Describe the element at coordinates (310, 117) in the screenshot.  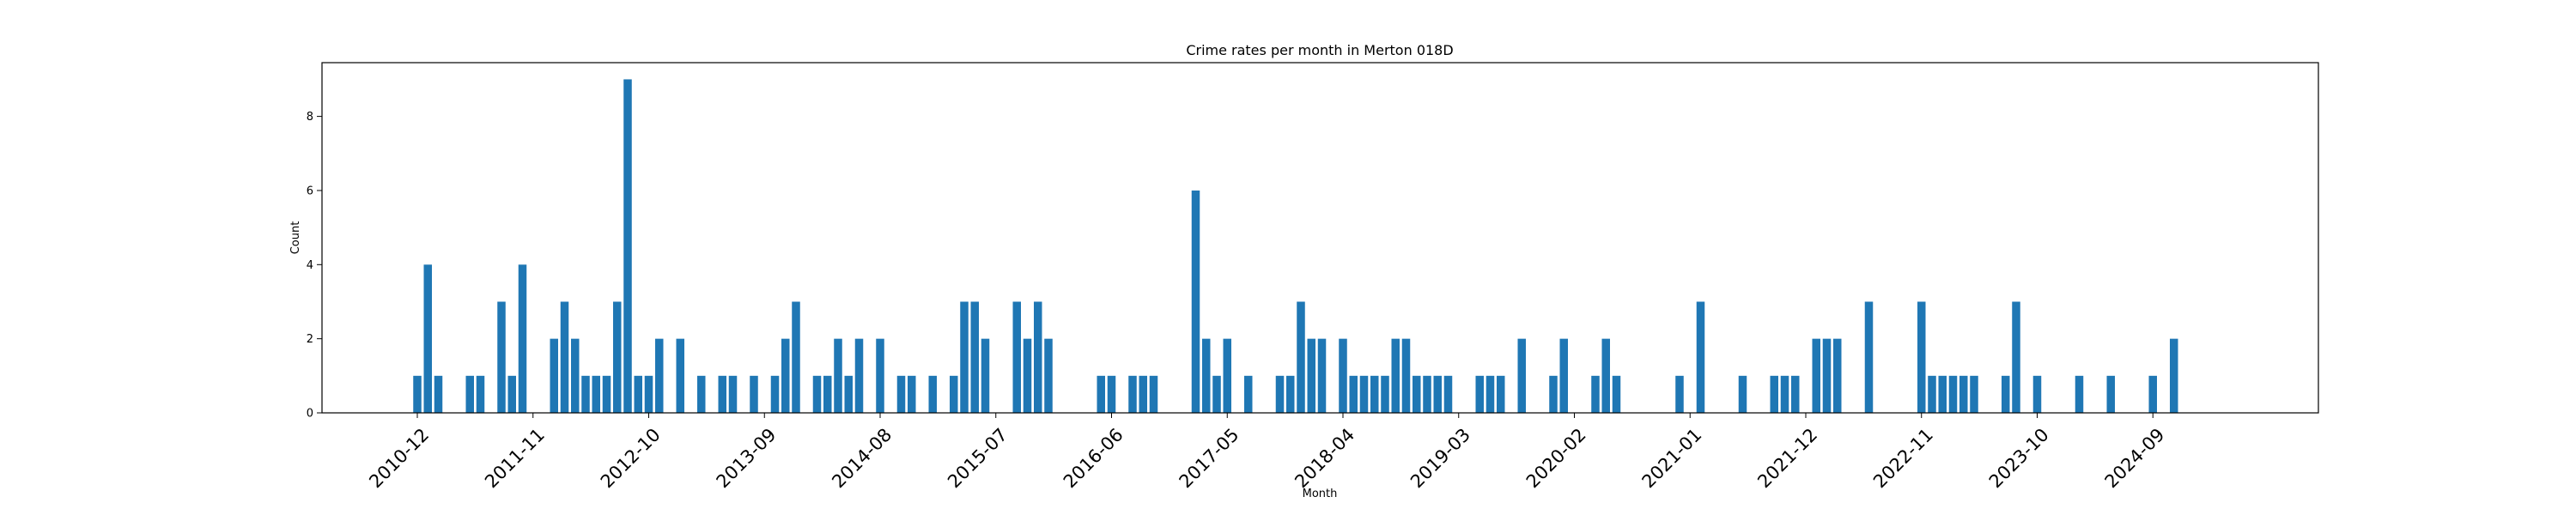
I see `y-tick-label-8: 8` at that location.